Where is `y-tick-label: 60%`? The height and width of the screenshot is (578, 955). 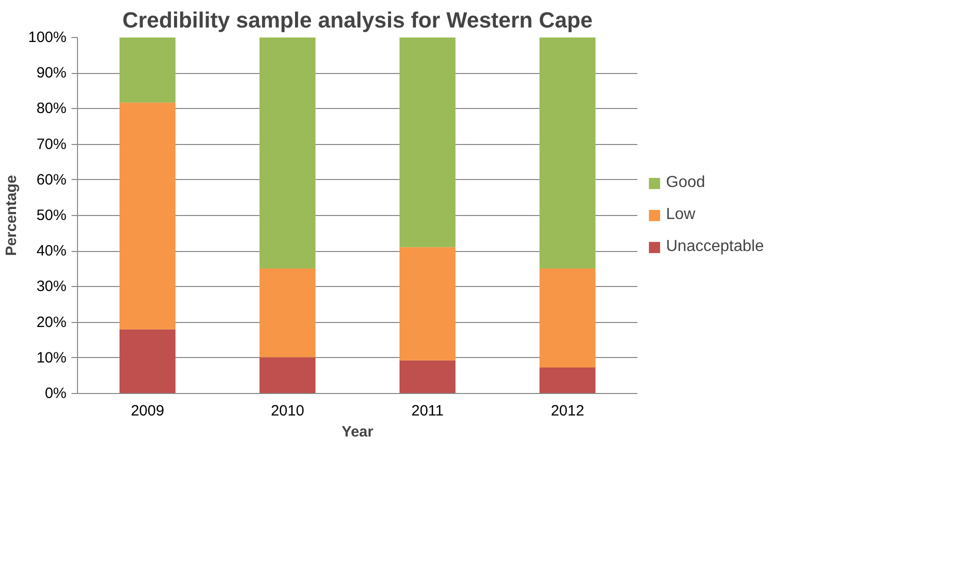
y-tick-label: 60% is located at coordinates (51, 179).